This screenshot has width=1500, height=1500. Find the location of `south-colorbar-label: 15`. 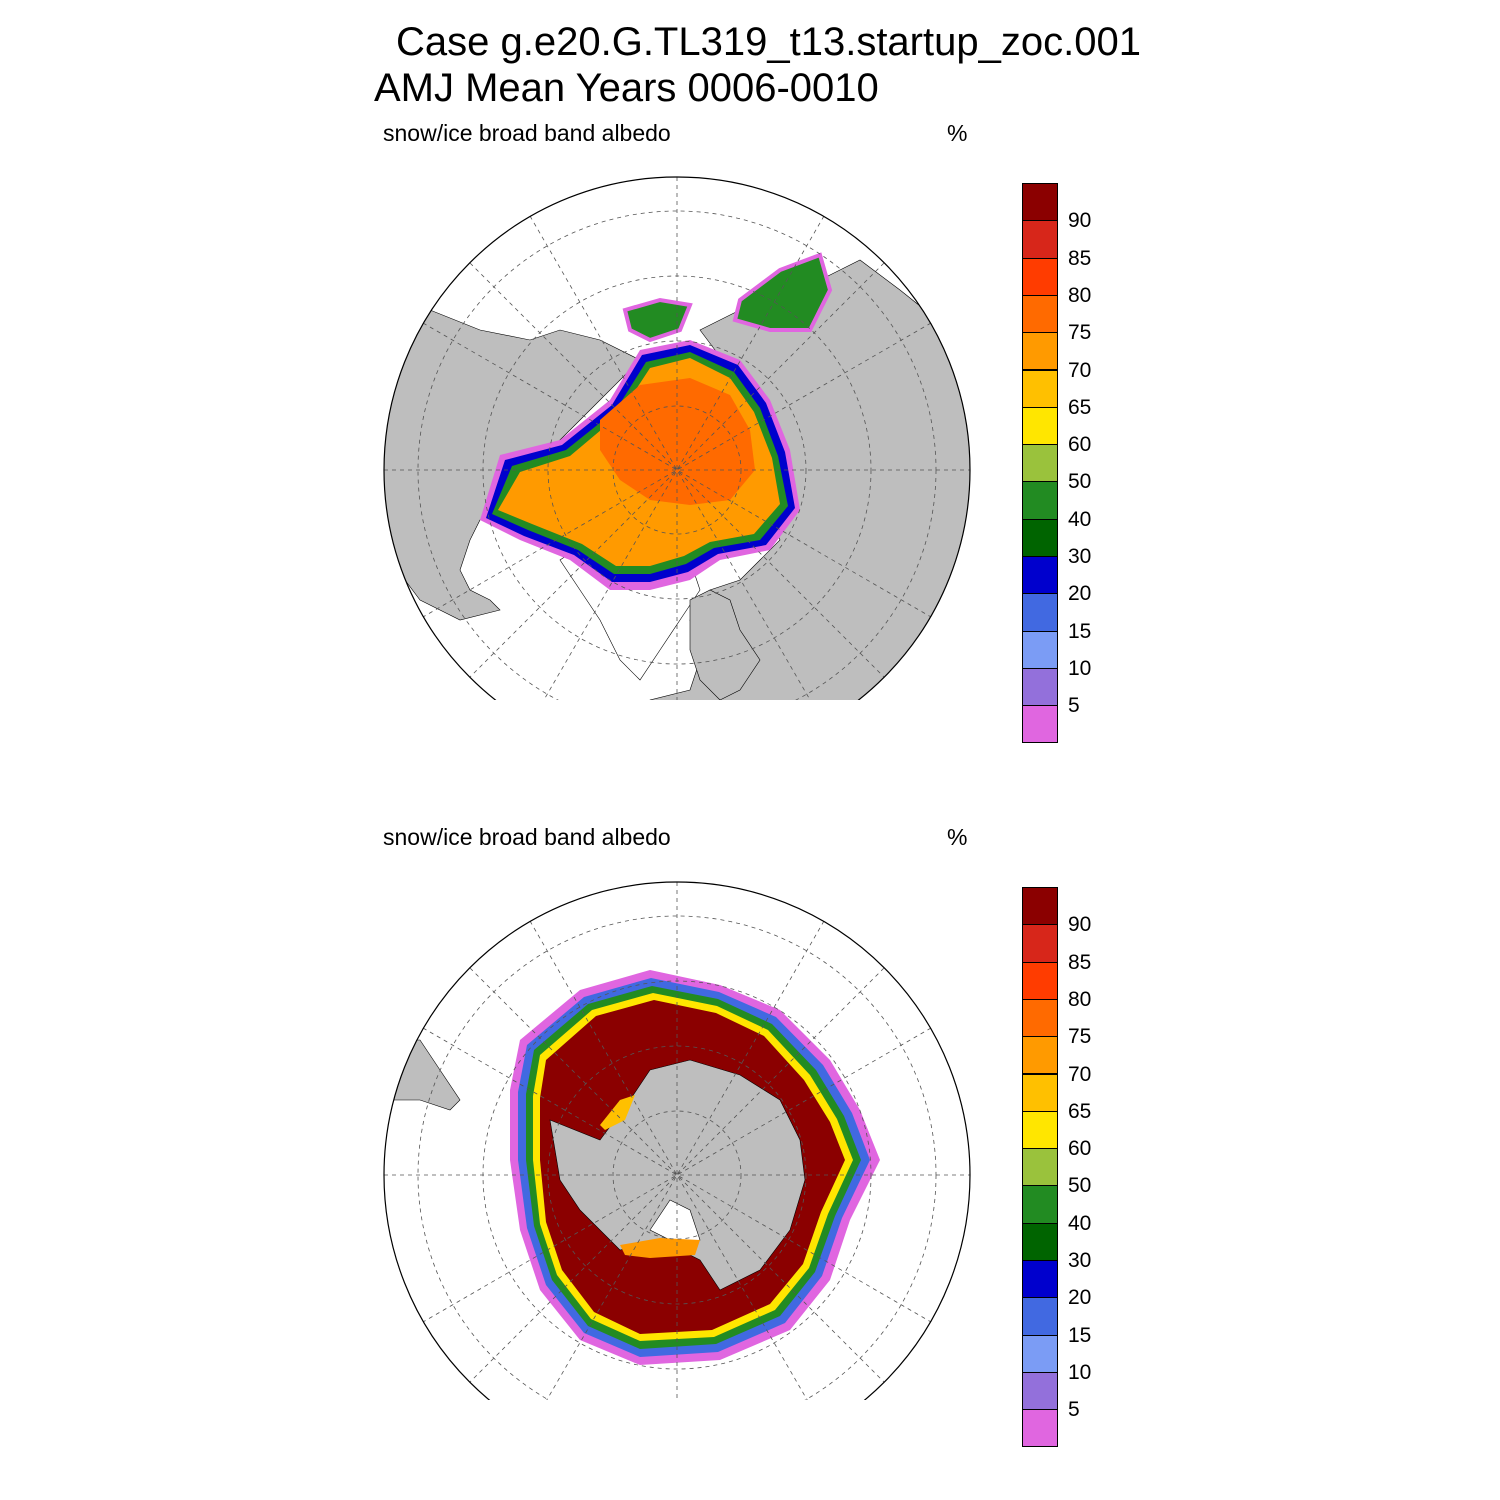

south-colorbar-label: 15 is located at coordinates (1080, 1335).